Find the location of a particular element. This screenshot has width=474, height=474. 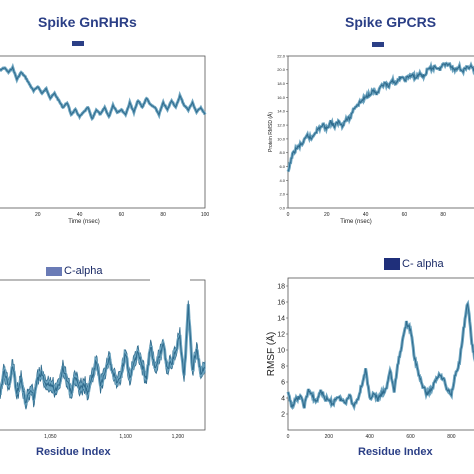

rmsf-chart-gnrhrs: 1,050 1,100 1,200 is located at coordinates (103, 359).